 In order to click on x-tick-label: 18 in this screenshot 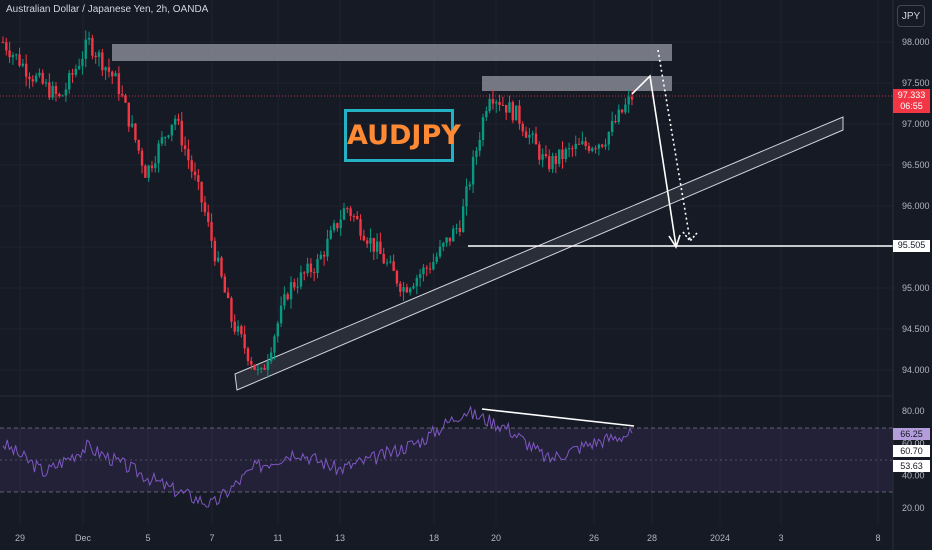, I will do `click(434, 538)`.